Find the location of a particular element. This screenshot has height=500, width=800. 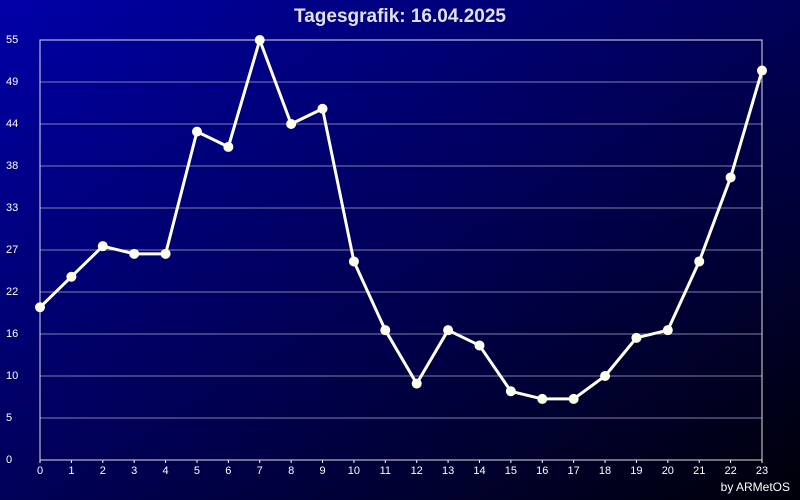

x-tick-label: 0 is located at coordinates (40, 471).